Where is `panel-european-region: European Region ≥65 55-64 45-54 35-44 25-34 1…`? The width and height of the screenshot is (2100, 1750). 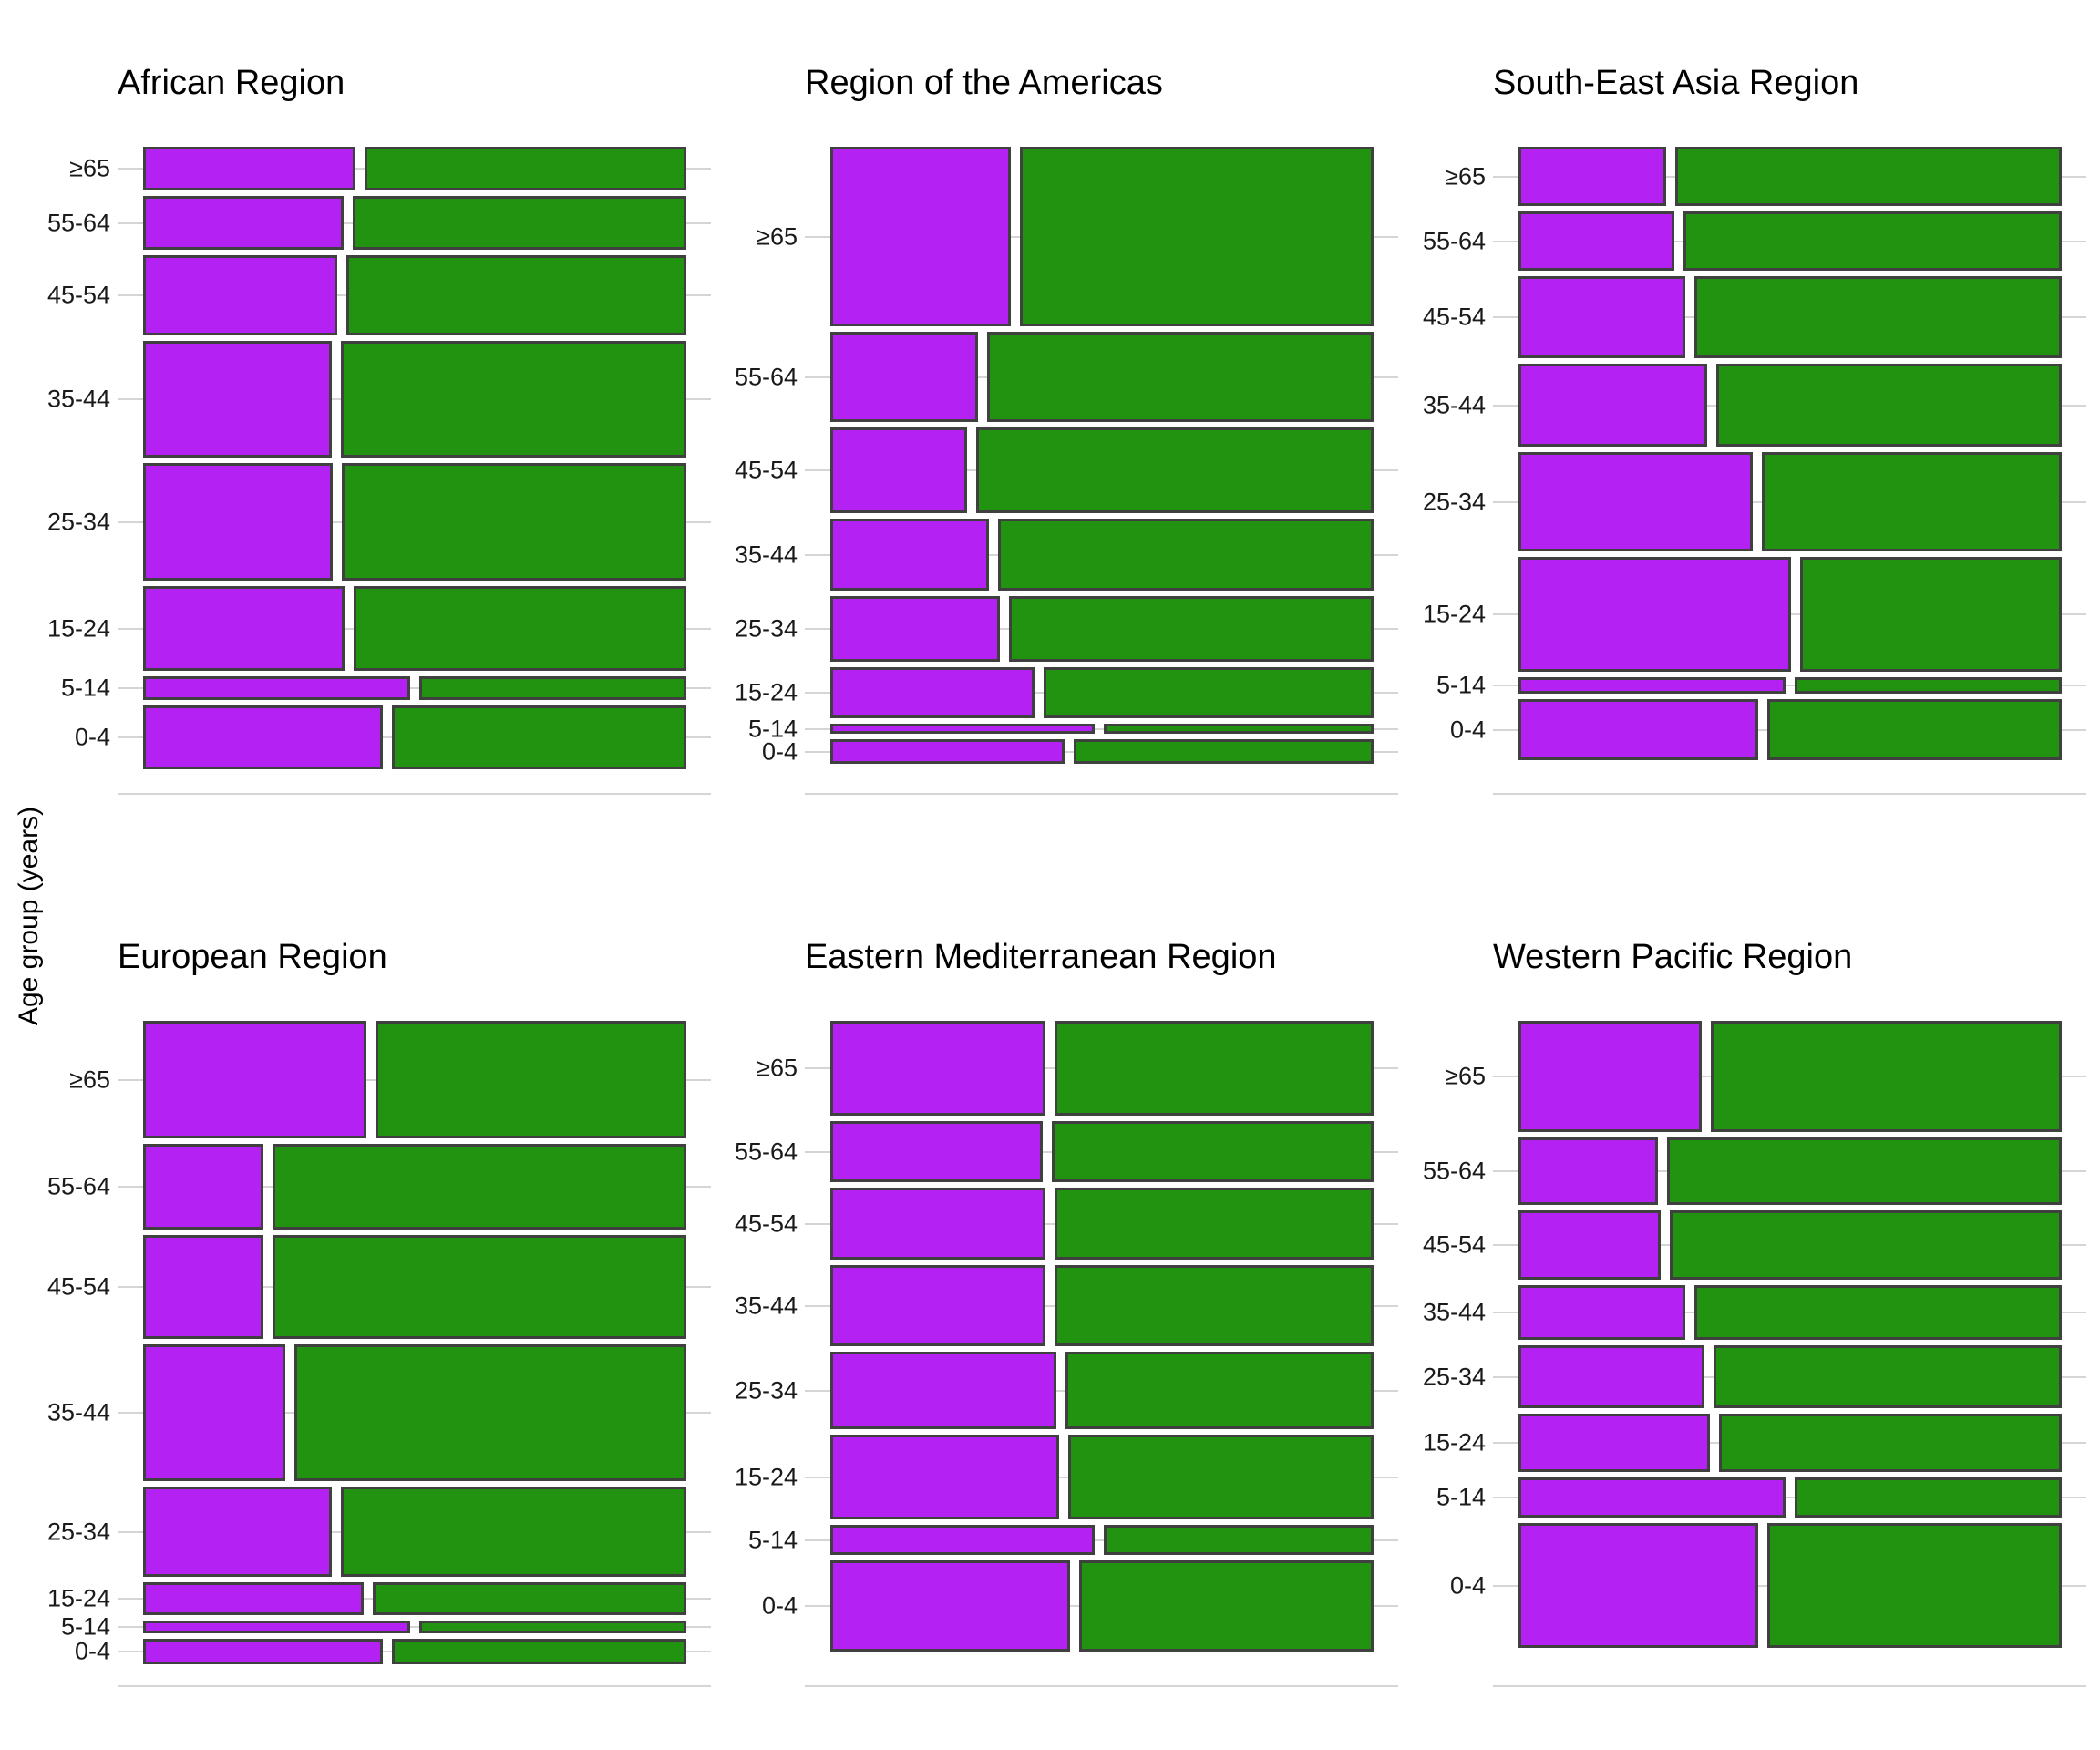 panel-european-region: European Region ≥65 55-64 45-54 35-44 25-34 1… is located at coordinates (379, 1312).